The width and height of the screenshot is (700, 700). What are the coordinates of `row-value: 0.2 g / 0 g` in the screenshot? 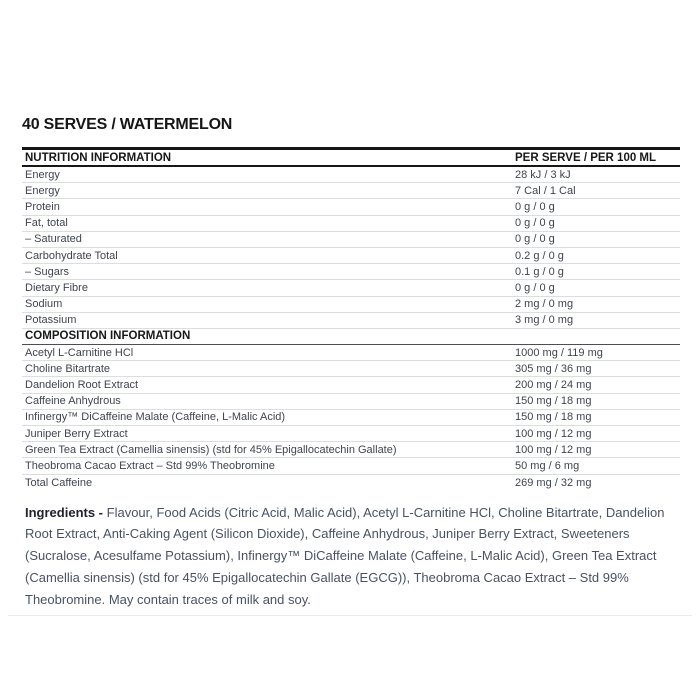 It's located at (539, 255).